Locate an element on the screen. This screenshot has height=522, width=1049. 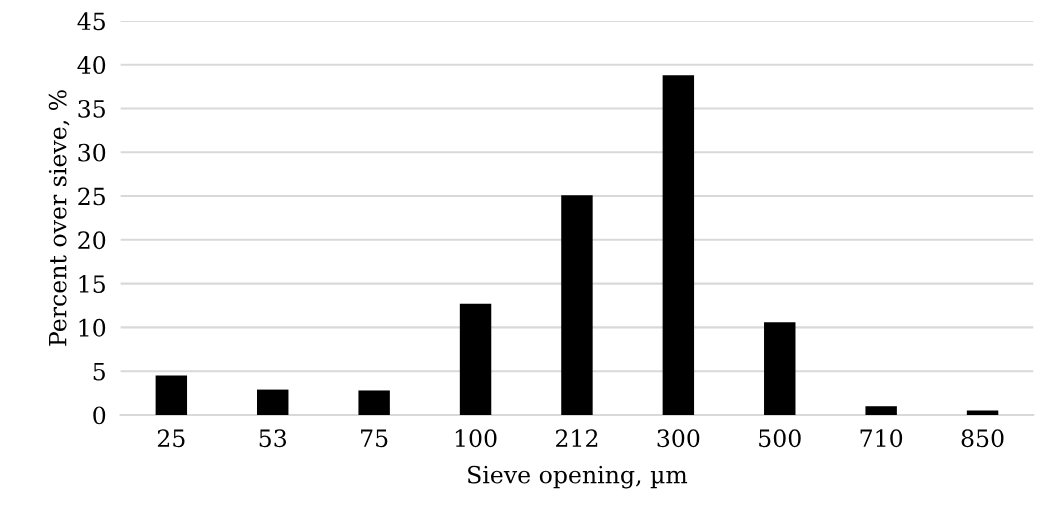
y-tick-label: 5 is located at coordinates (99, 371).